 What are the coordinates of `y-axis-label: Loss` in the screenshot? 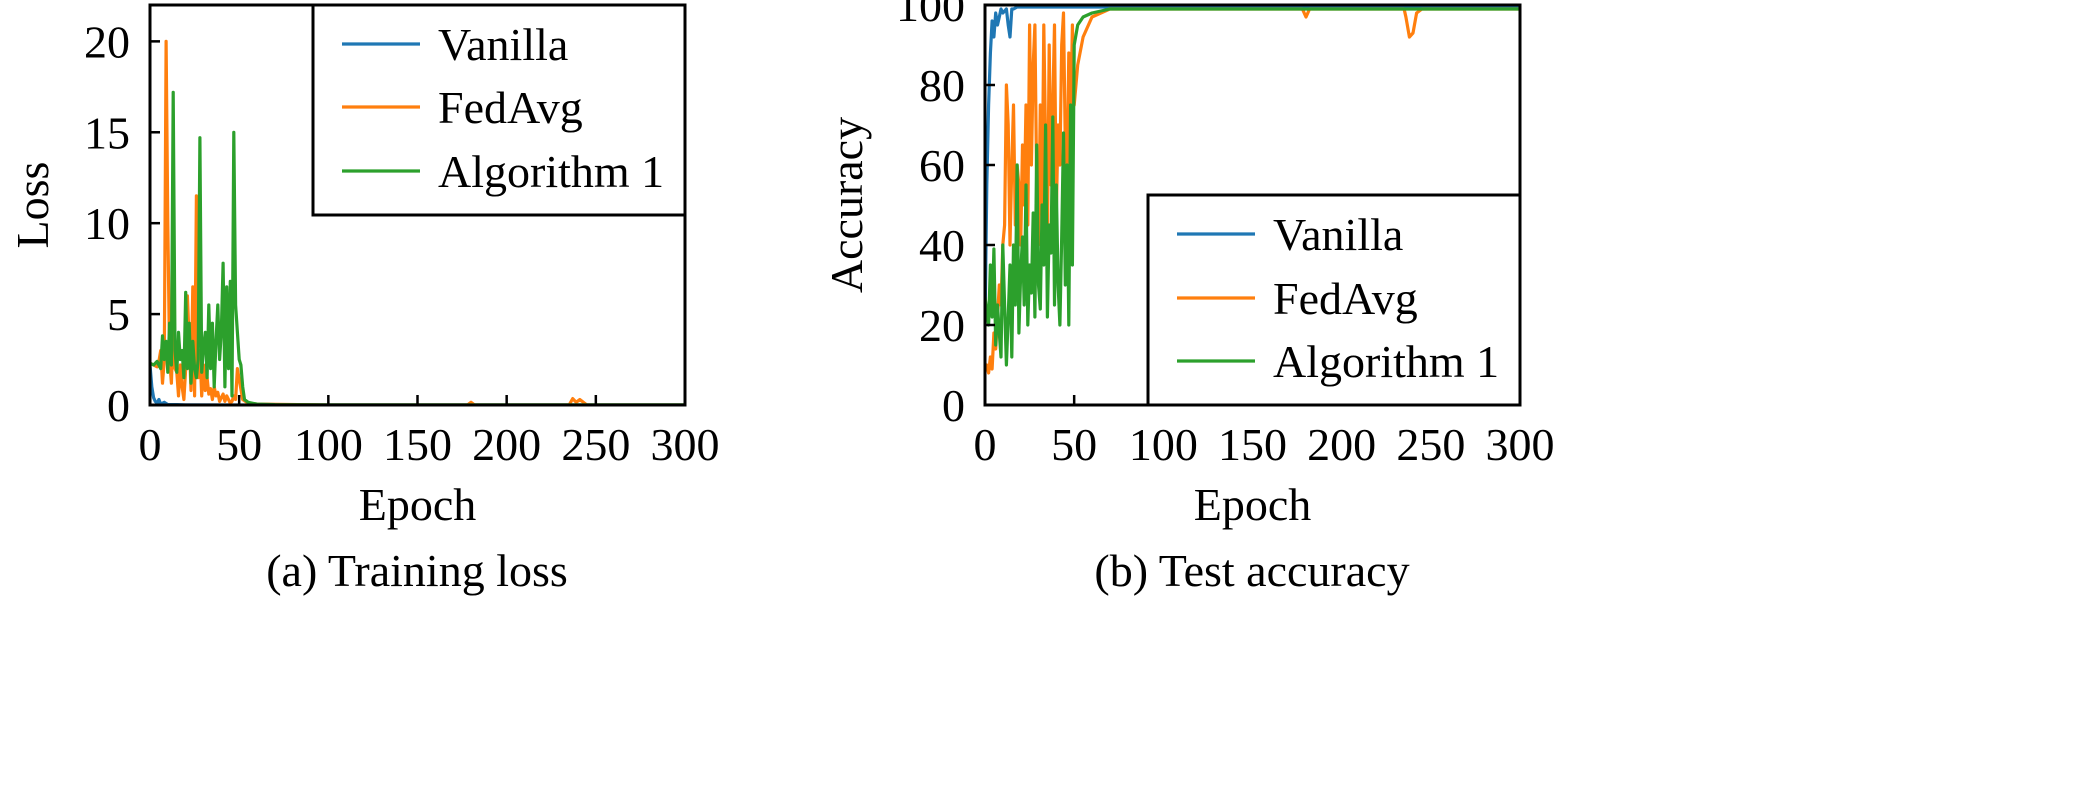 It's located at (32, 205).